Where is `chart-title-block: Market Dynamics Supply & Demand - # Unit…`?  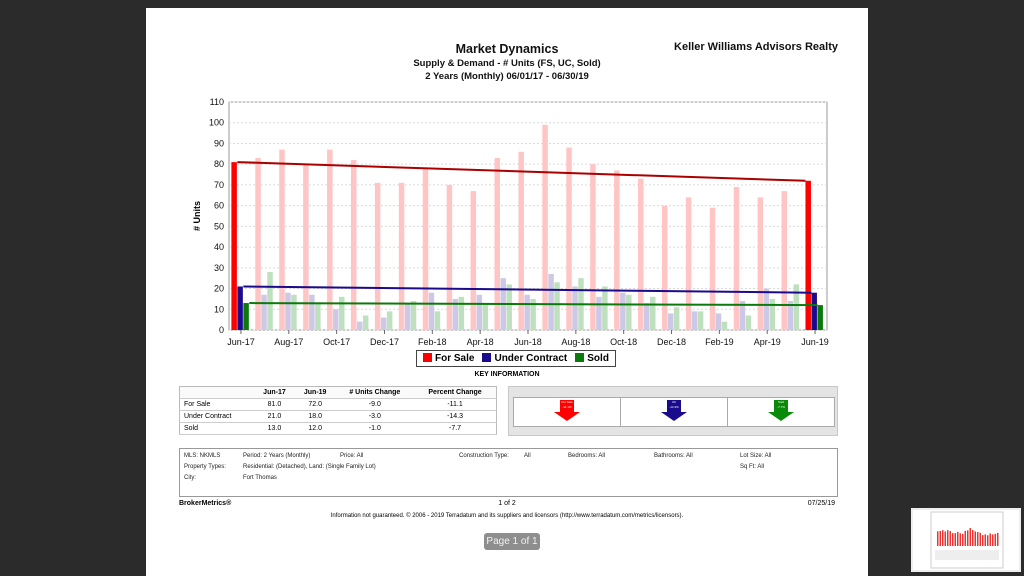
chart-title-block: Market Dynamics Supply & Demand - # Unit… is located at coordinates (507, 62).